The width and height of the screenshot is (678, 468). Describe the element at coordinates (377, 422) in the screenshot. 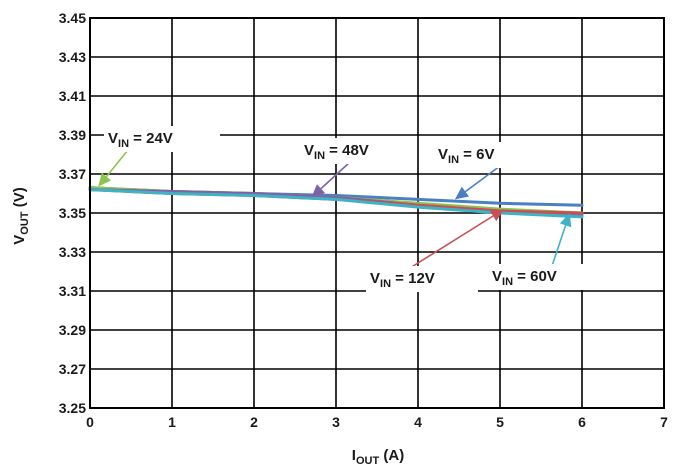

I see `x-tick-labels: 0 1 2 3 4 5 6 7` at that location.